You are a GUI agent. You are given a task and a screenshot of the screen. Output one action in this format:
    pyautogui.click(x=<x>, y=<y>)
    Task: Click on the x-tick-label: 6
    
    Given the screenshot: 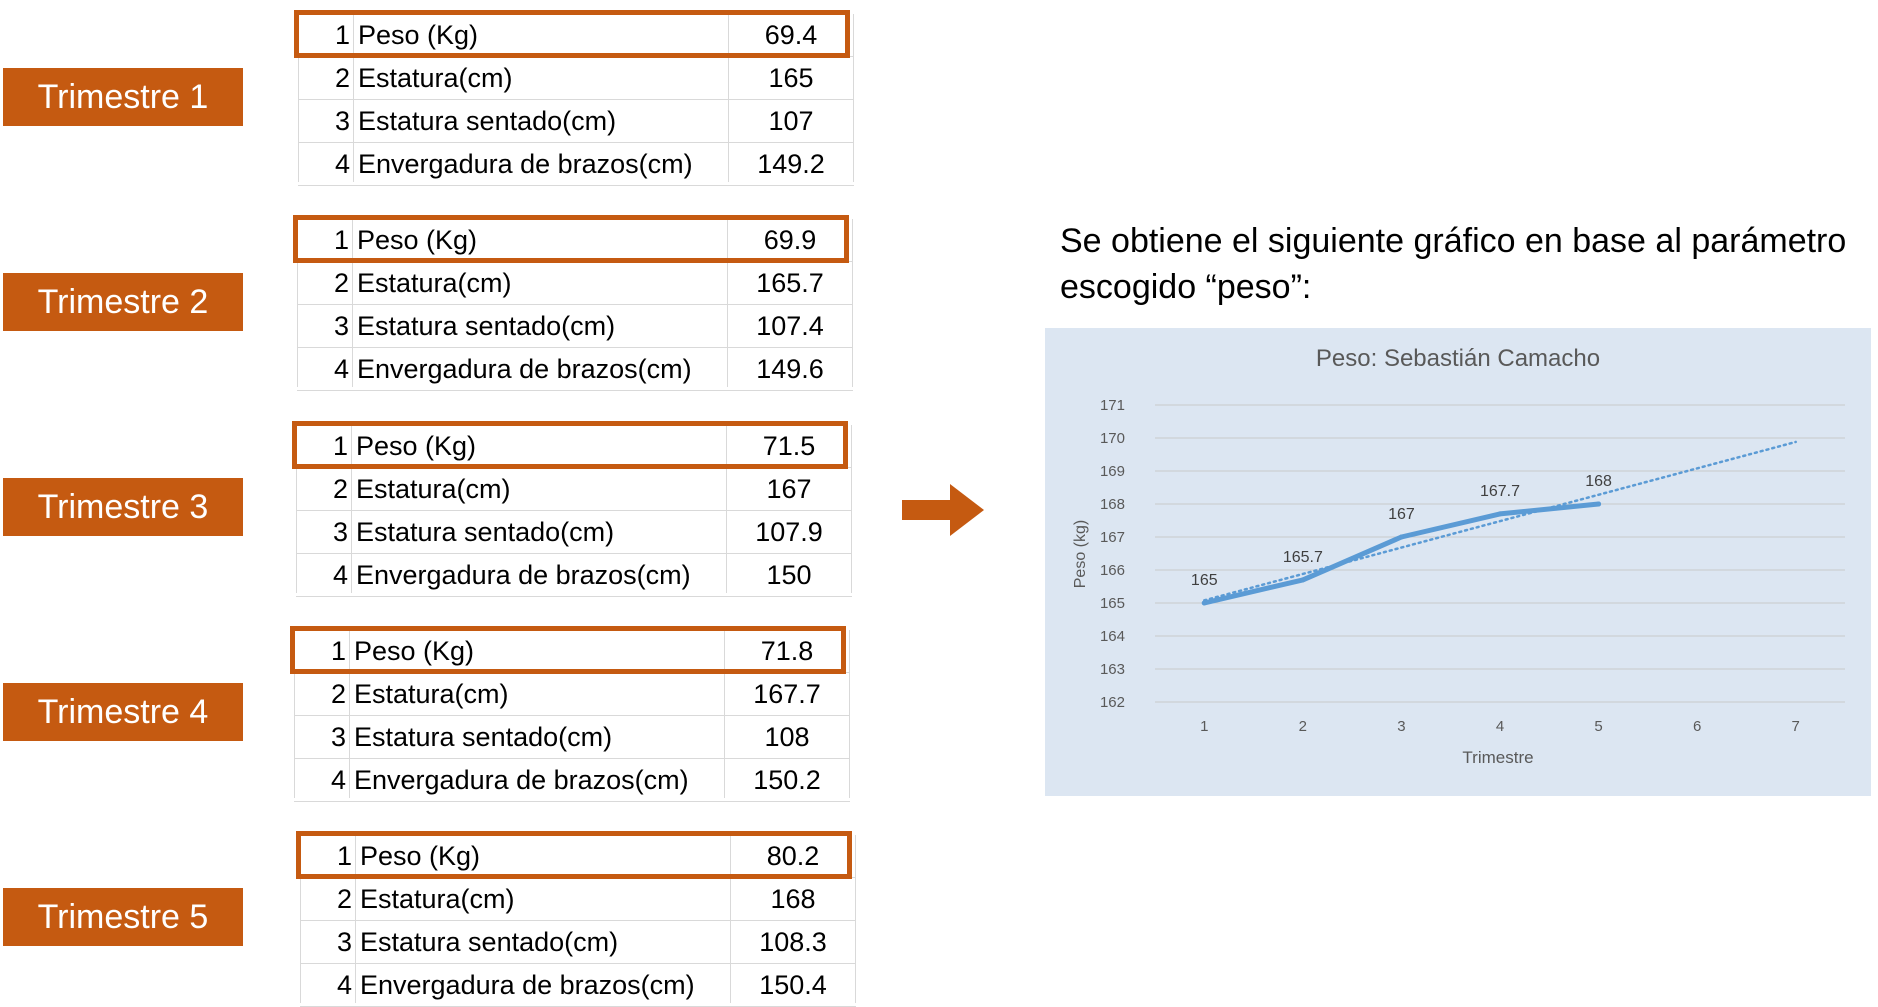 What is the action you would take?
    pyautogui.click(x=1697, y=726)
    